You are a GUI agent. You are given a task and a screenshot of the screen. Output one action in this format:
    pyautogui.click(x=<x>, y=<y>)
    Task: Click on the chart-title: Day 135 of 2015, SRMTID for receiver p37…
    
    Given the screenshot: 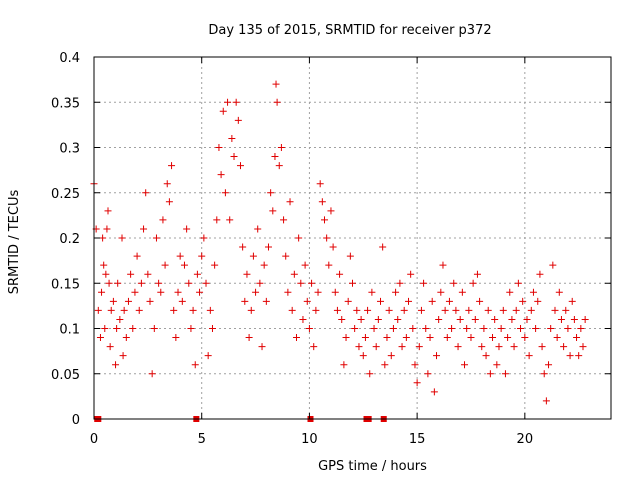 What is the action you would take?
    pyautogui.click(x=349, y=30)
    